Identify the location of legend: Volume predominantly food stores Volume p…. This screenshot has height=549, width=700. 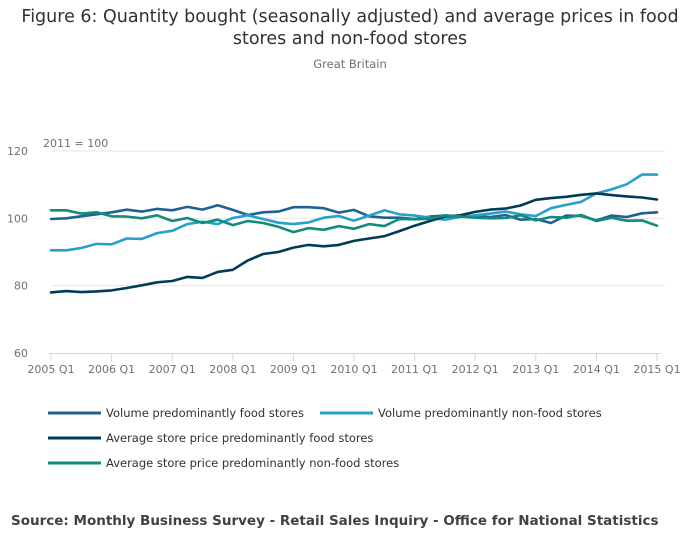
(325, 438).